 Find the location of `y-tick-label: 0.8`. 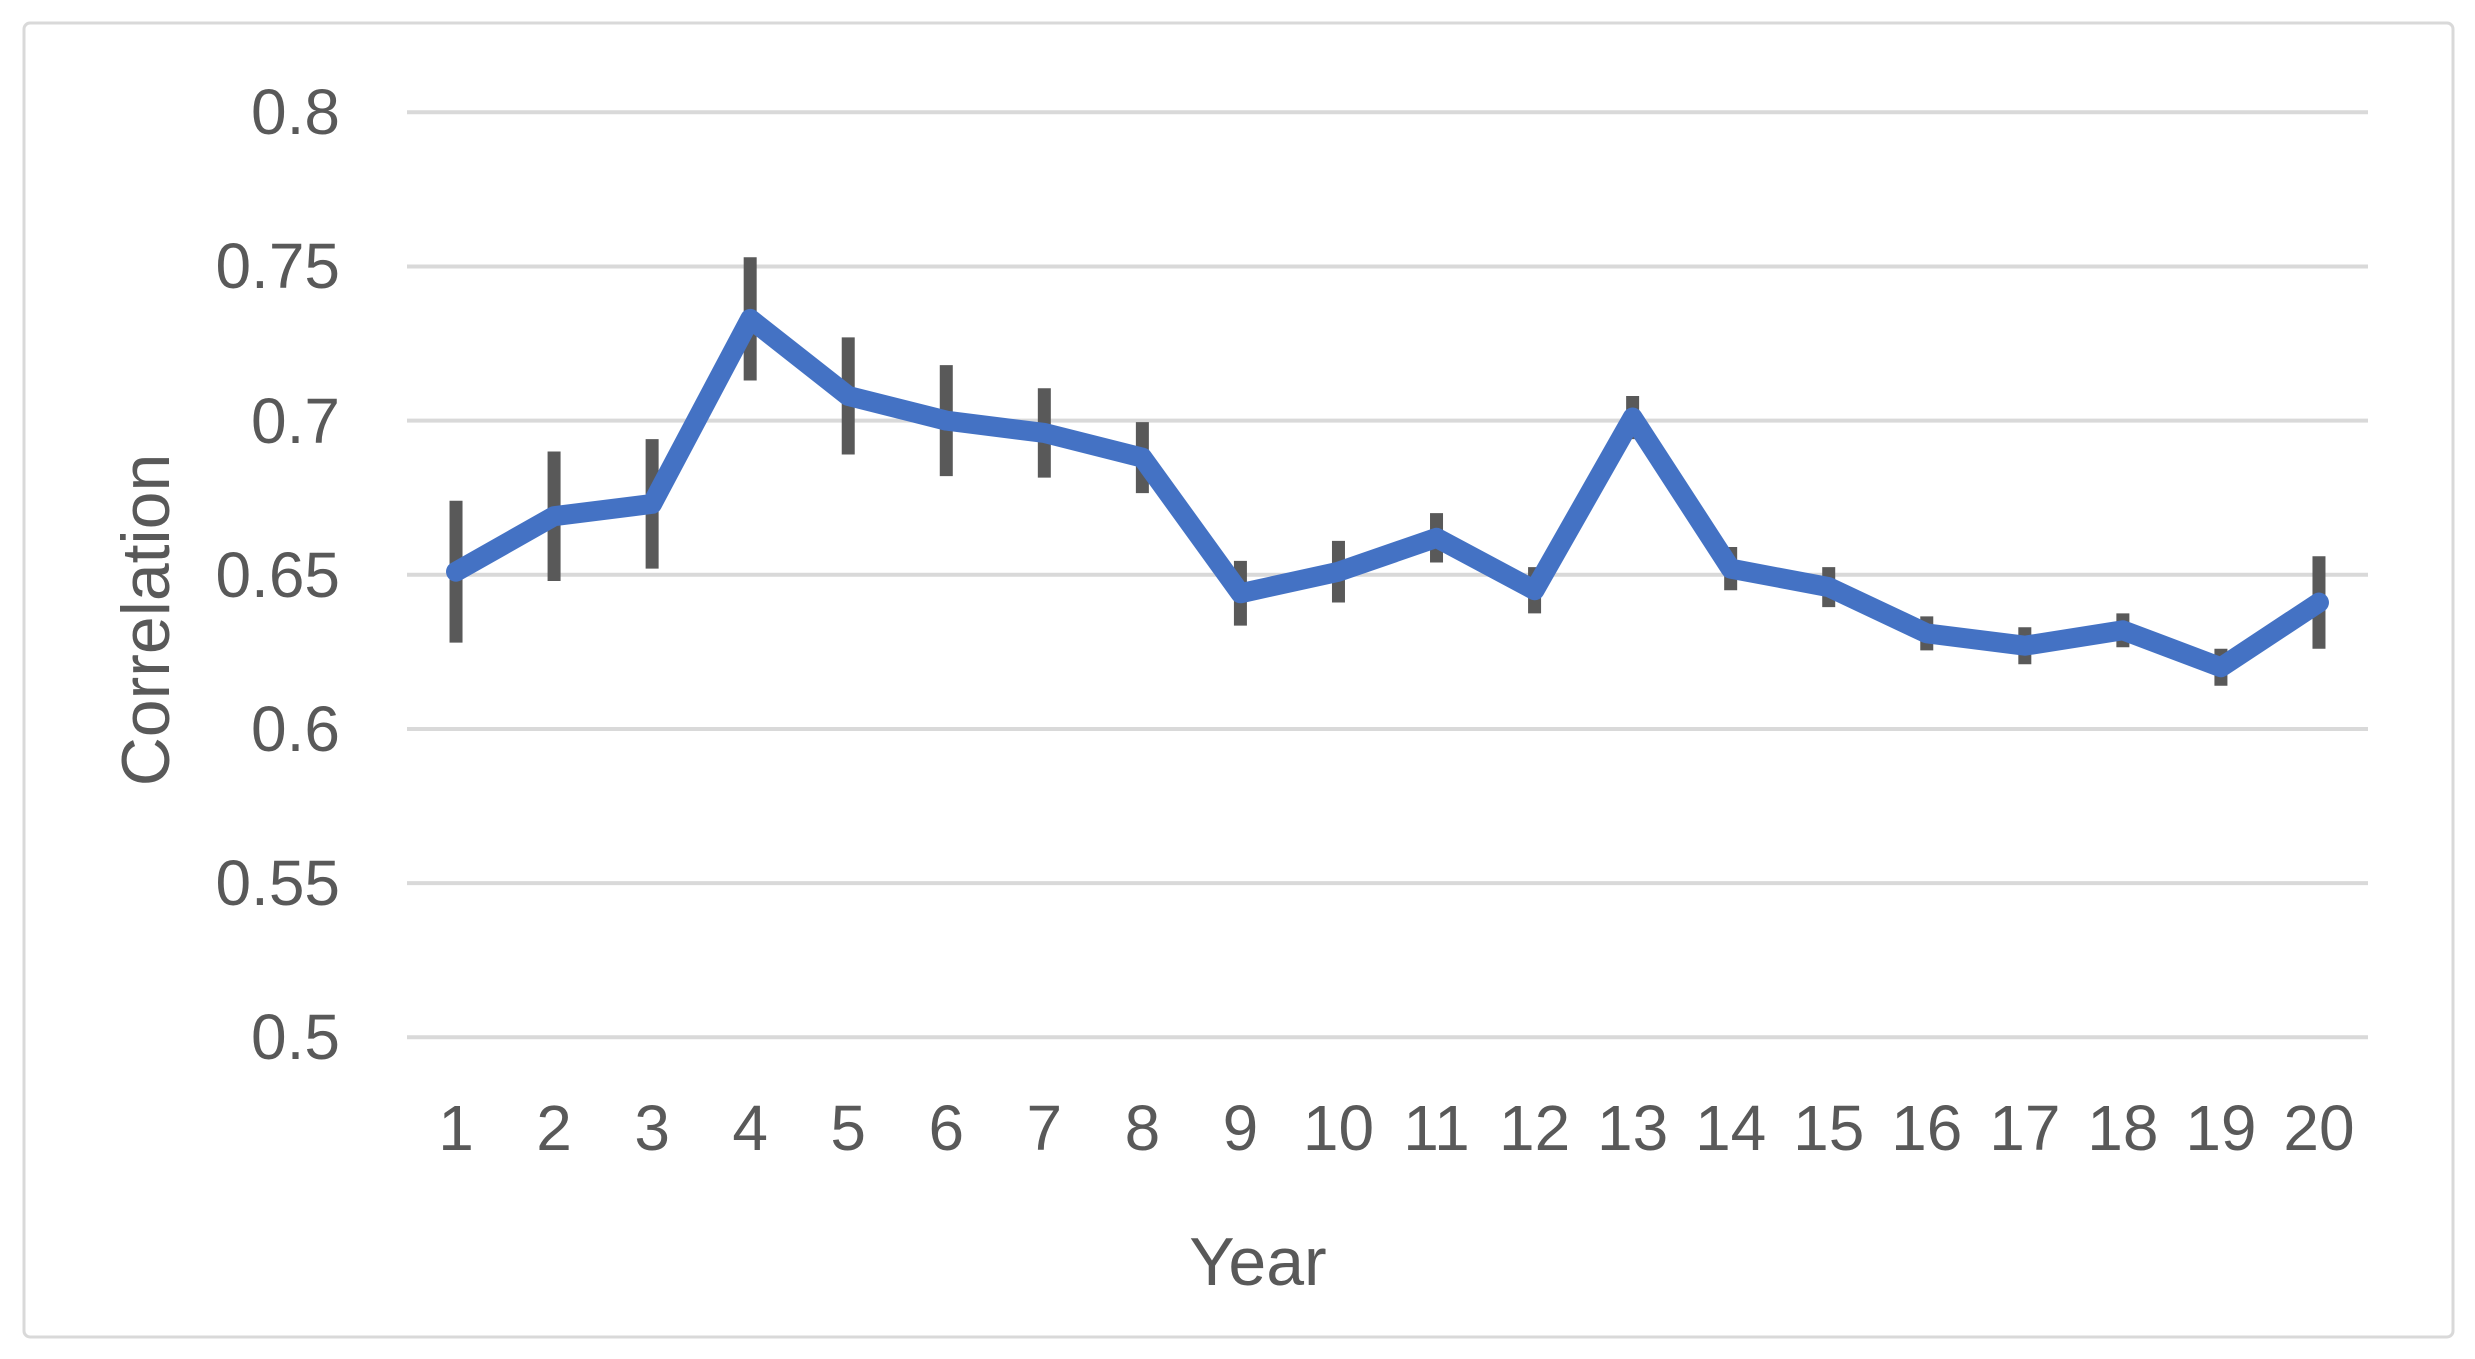

y-tick-label: 0.8 is located at coordinates (295, 112).